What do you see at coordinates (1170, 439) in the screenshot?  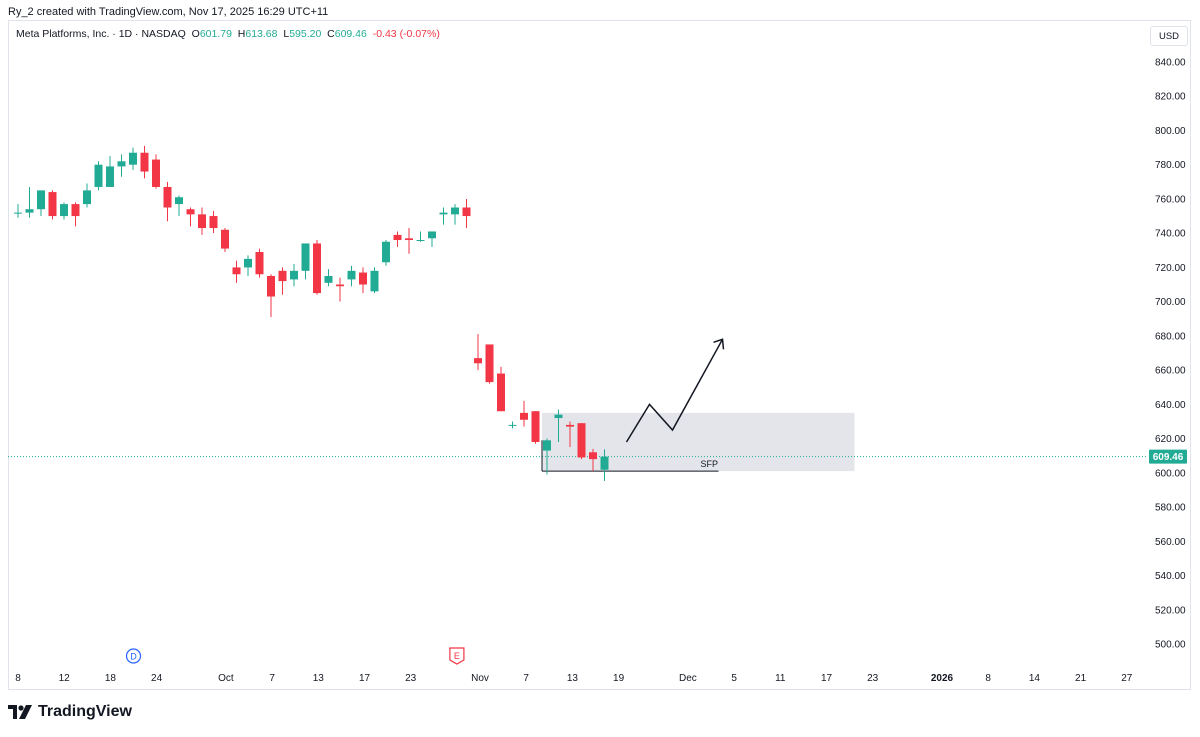 I see `y-tick-label: 620.00` at bounding box center [1170, 439].